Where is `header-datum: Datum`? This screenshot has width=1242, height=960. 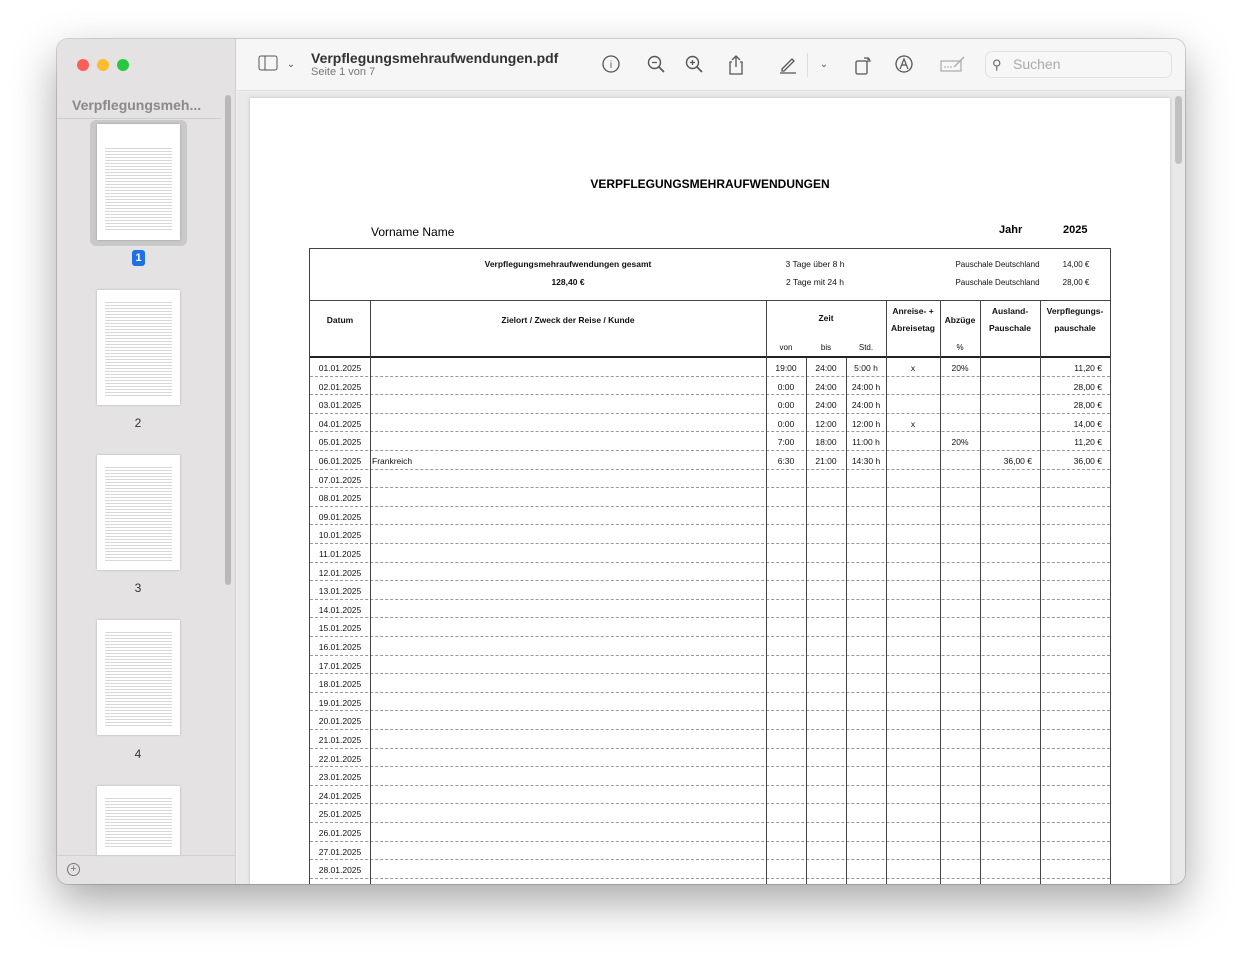
header-datum: Datum is located at coordinates (340, 320).